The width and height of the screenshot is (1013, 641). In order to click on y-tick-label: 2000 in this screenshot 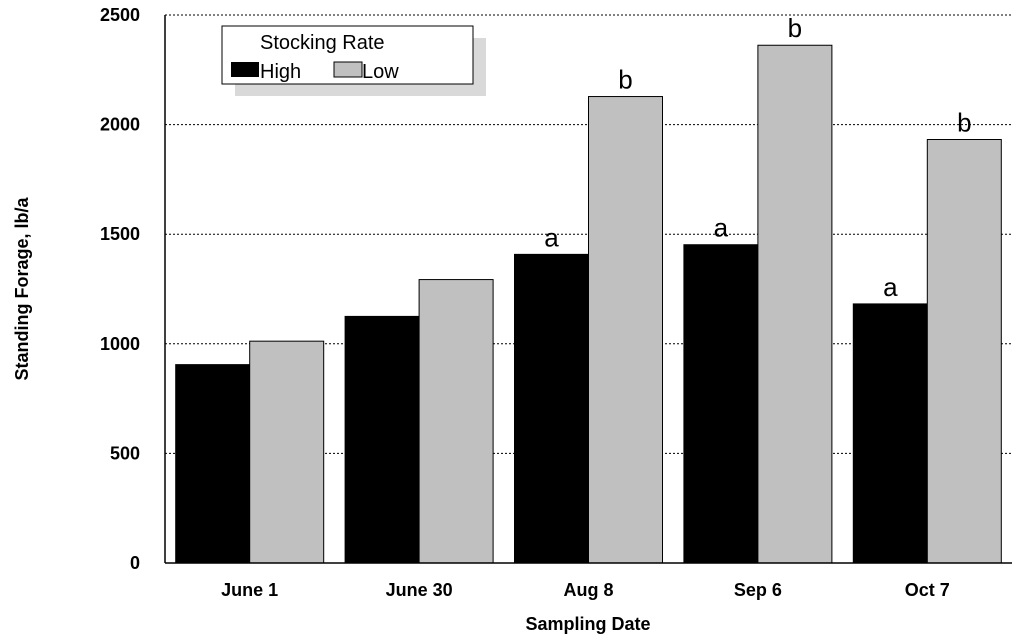, I will do `click(120, 125)`.